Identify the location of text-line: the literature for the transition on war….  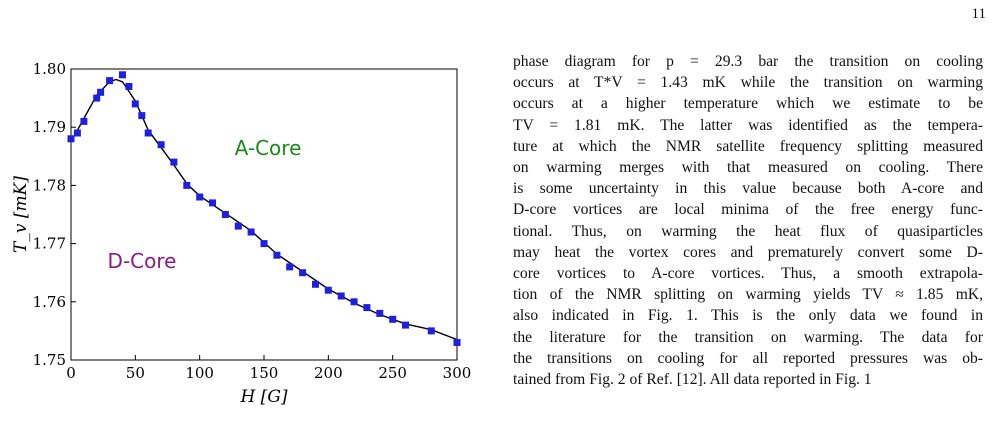
(748, 337).